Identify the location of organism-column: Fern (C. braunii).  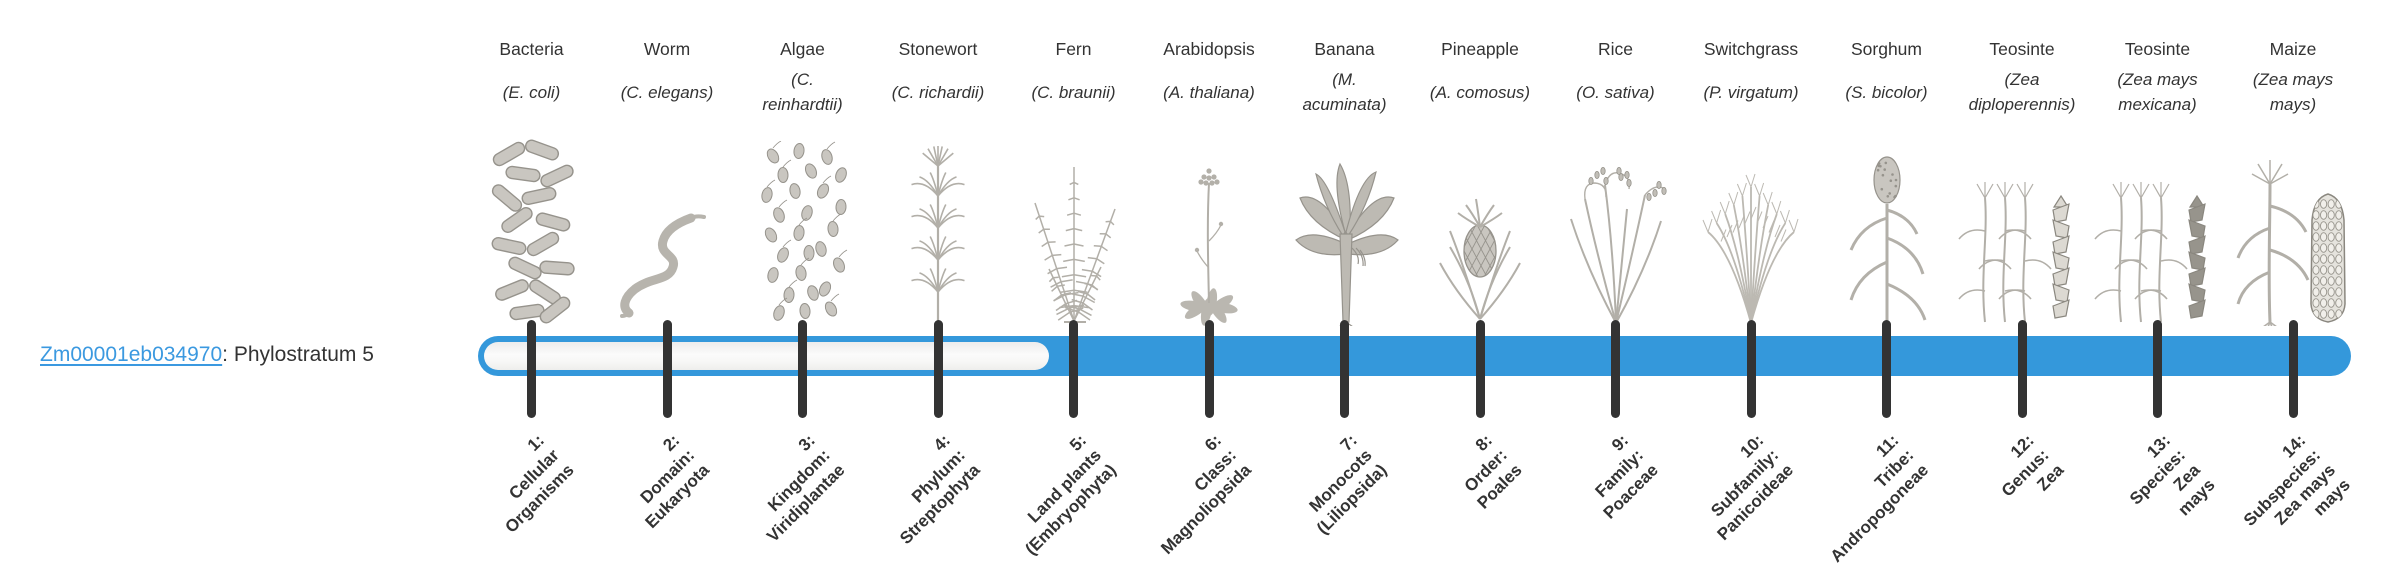
(1074, 181).